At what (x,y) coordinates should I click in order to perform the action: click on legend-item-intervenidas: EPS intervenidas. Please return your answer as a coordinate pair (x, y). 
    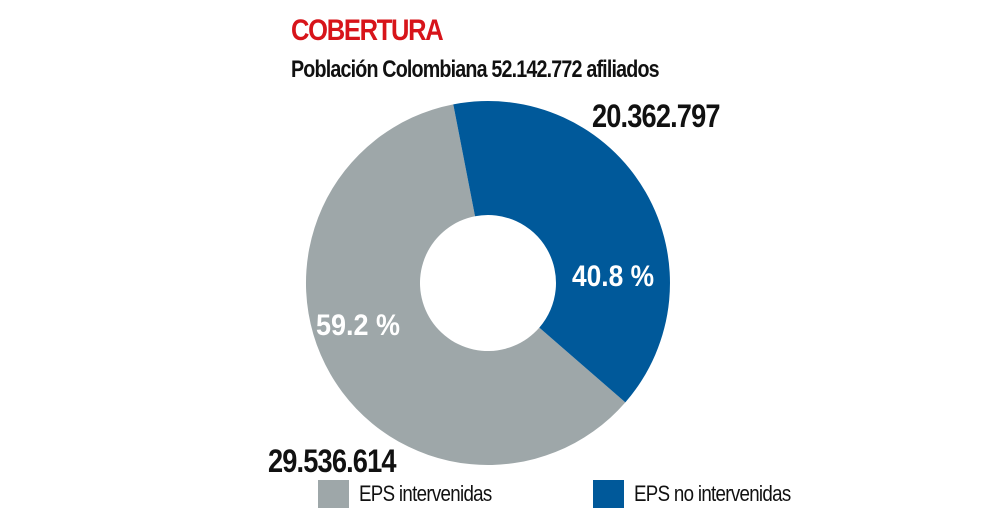
    Looking at the image, I should click on (416, 494).